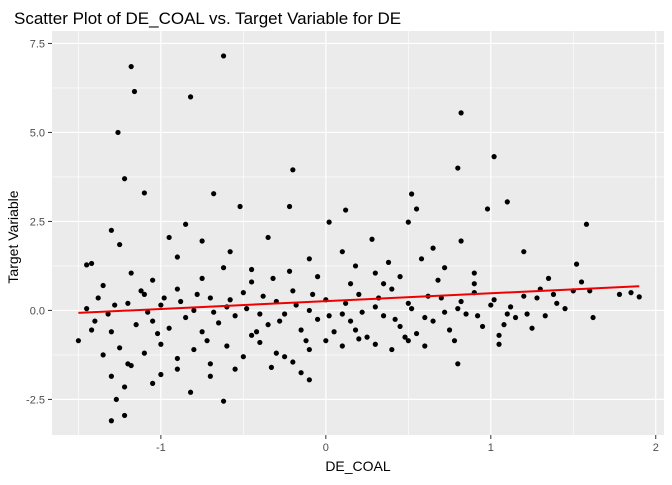 This screenshot has width=672, height=485. I want to click on x-tick-label: -1, so click(161, 448).